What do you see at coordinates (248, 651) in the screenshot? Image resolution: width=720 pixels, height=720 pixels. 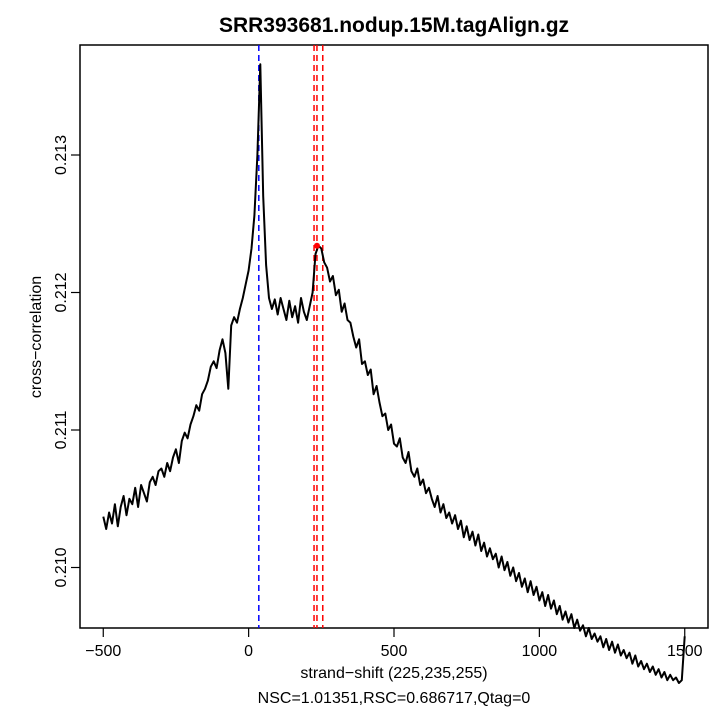 I see `x-tick-label: 0` at bounding box center [248, 651].